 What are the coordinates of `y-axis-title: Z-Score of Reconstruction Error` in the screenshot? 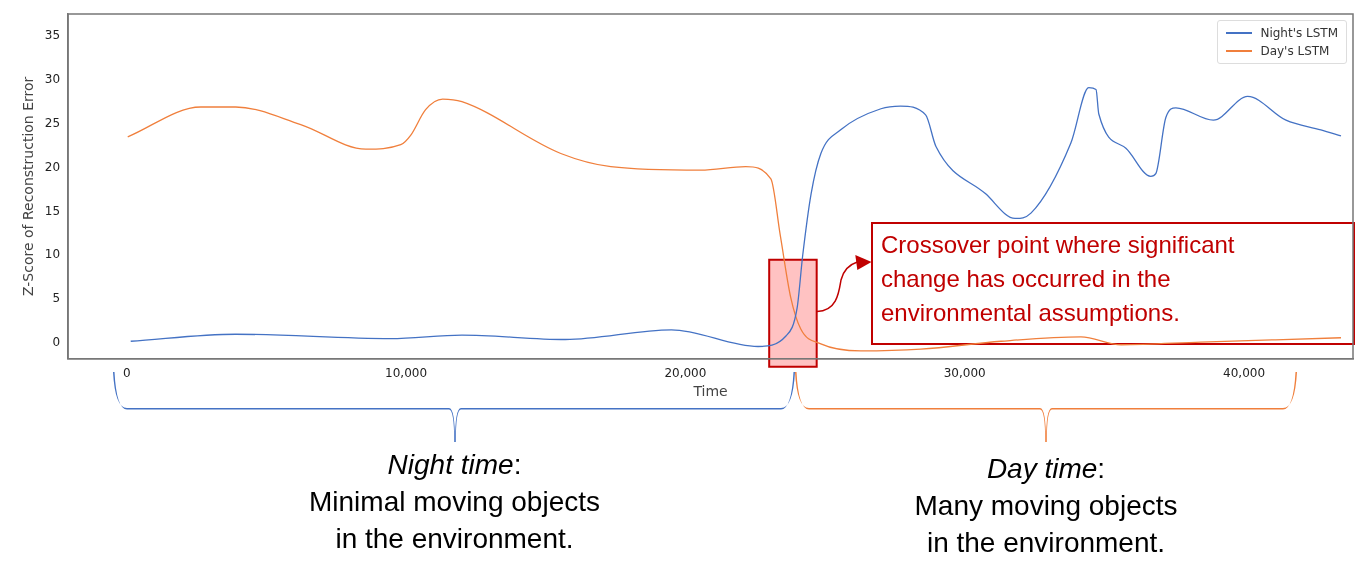 It's located at (28, 186).